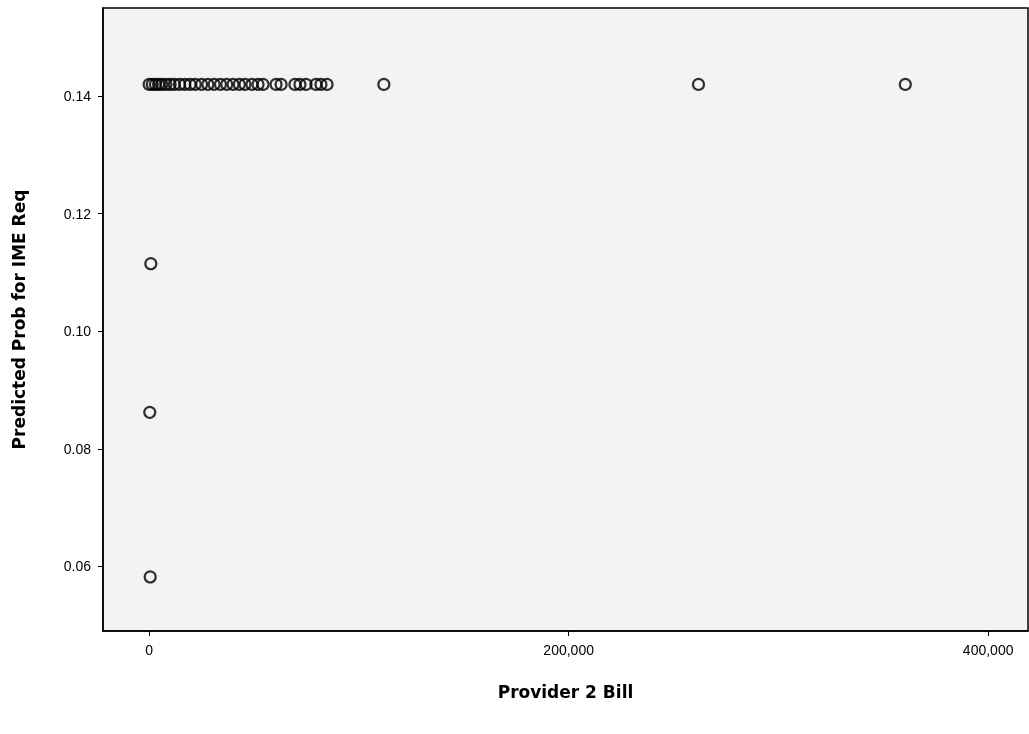 The width and height of the screenshot is (1029, 734). What do you see at coordinates (77, 448) in the screenshot?
I see `y-tick-label: 0.08` at bounding box center [77, 448].